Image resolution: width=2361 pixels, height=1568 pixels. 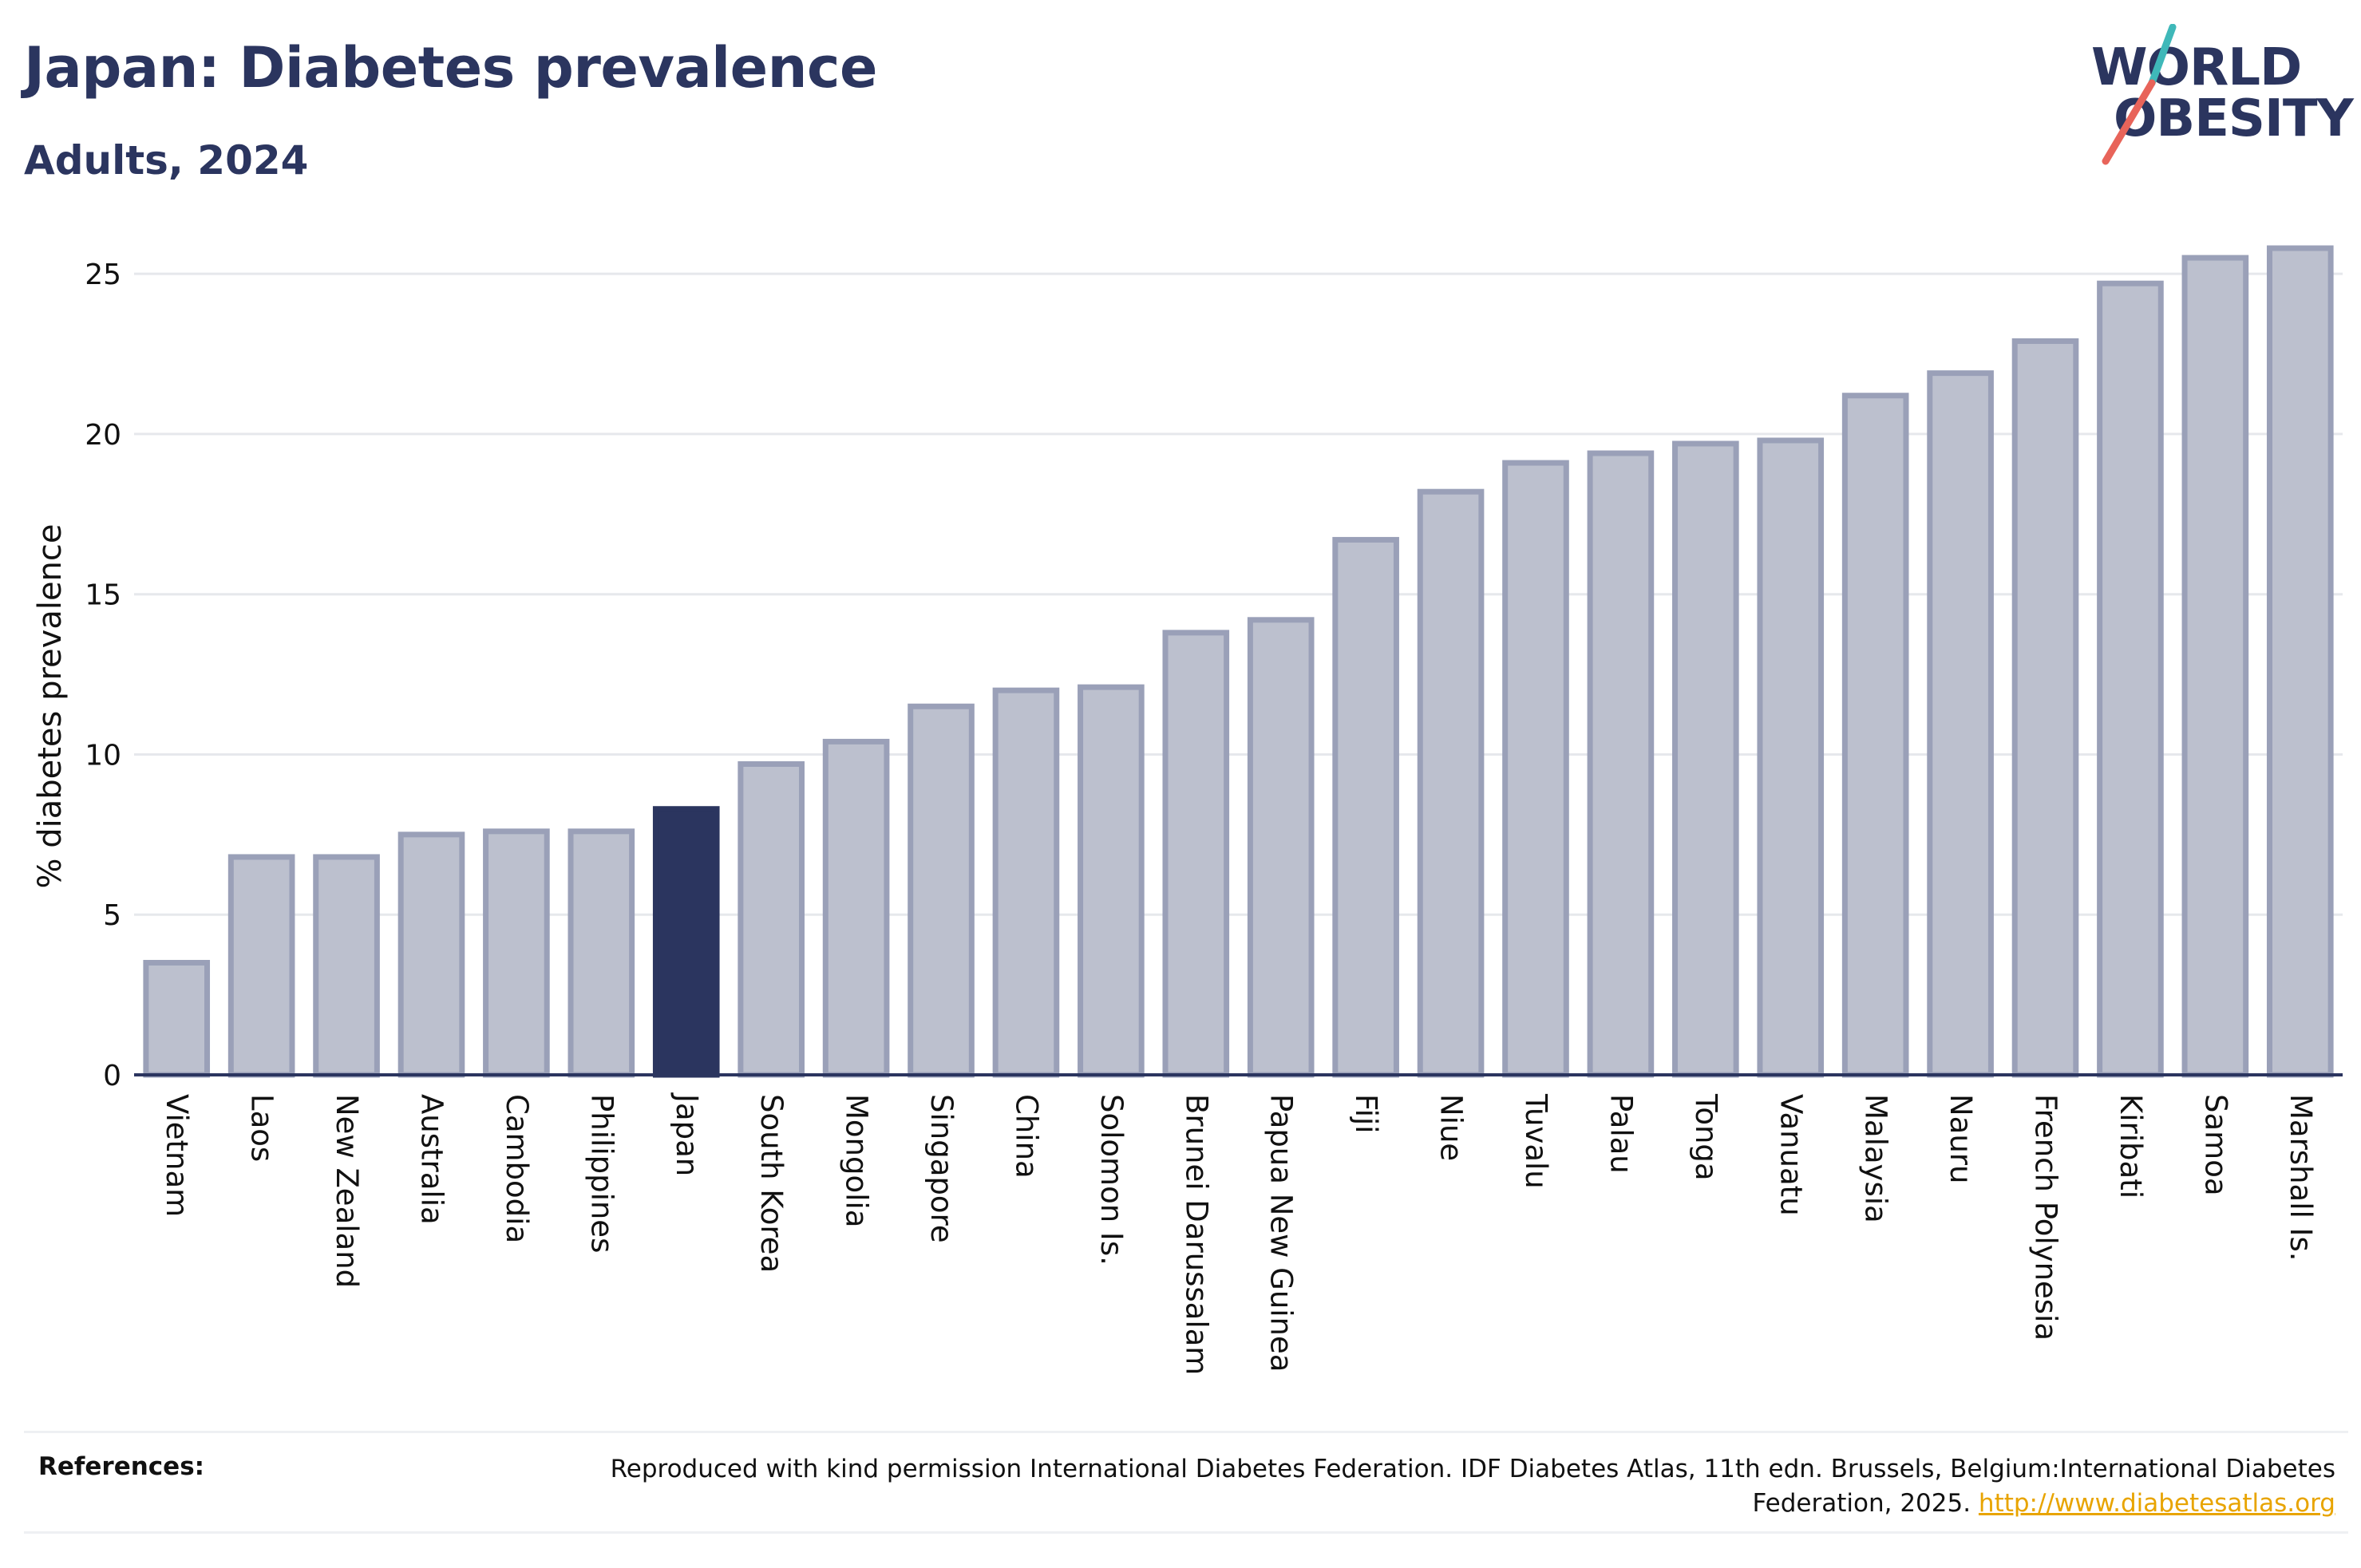 I want to click on bar-tonga, so click(x=1705, y=759).